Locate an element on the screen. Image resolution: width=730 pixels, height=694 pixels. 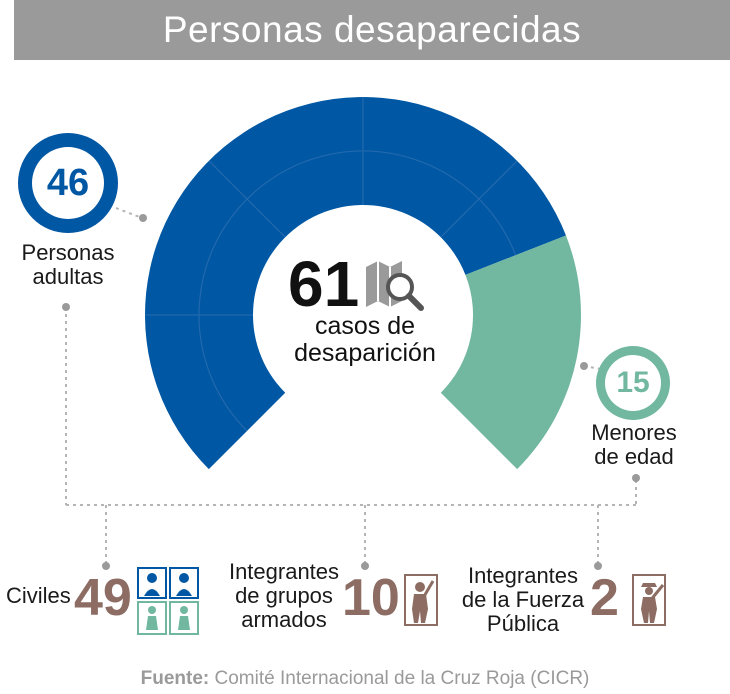
minors-label: Menores de edad is located at coordinates (634, 444).